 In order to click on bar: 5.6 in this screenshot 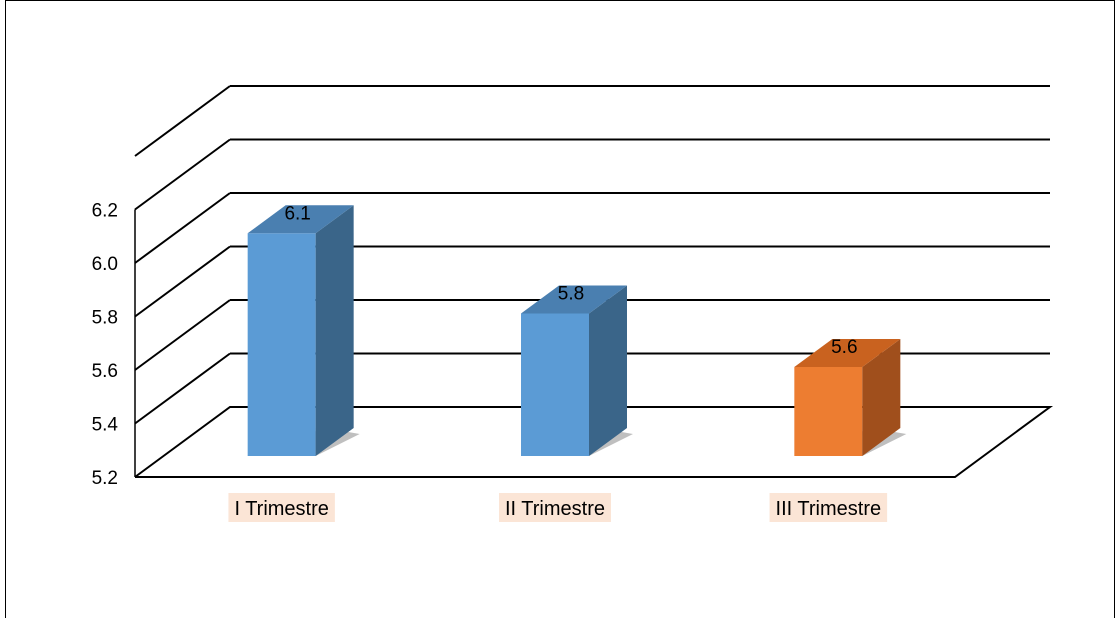, I will do `click(850, 396)`.